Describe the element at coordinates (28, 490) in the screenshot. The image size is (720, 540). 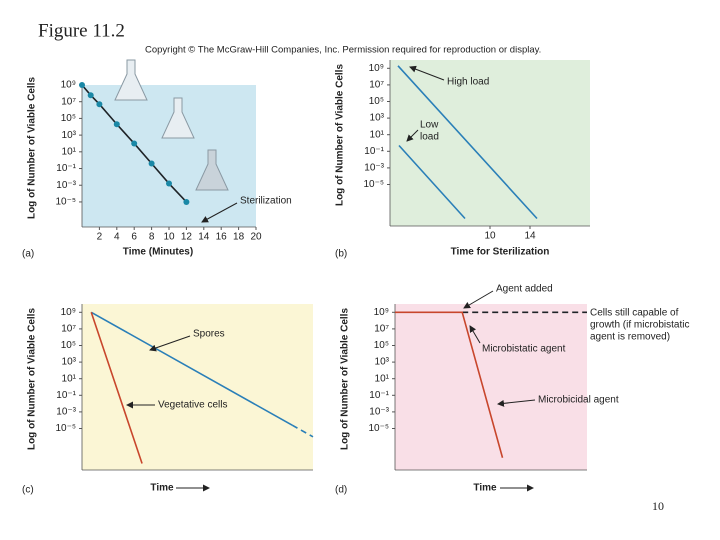
I see `panel-label: (c)` at that location.